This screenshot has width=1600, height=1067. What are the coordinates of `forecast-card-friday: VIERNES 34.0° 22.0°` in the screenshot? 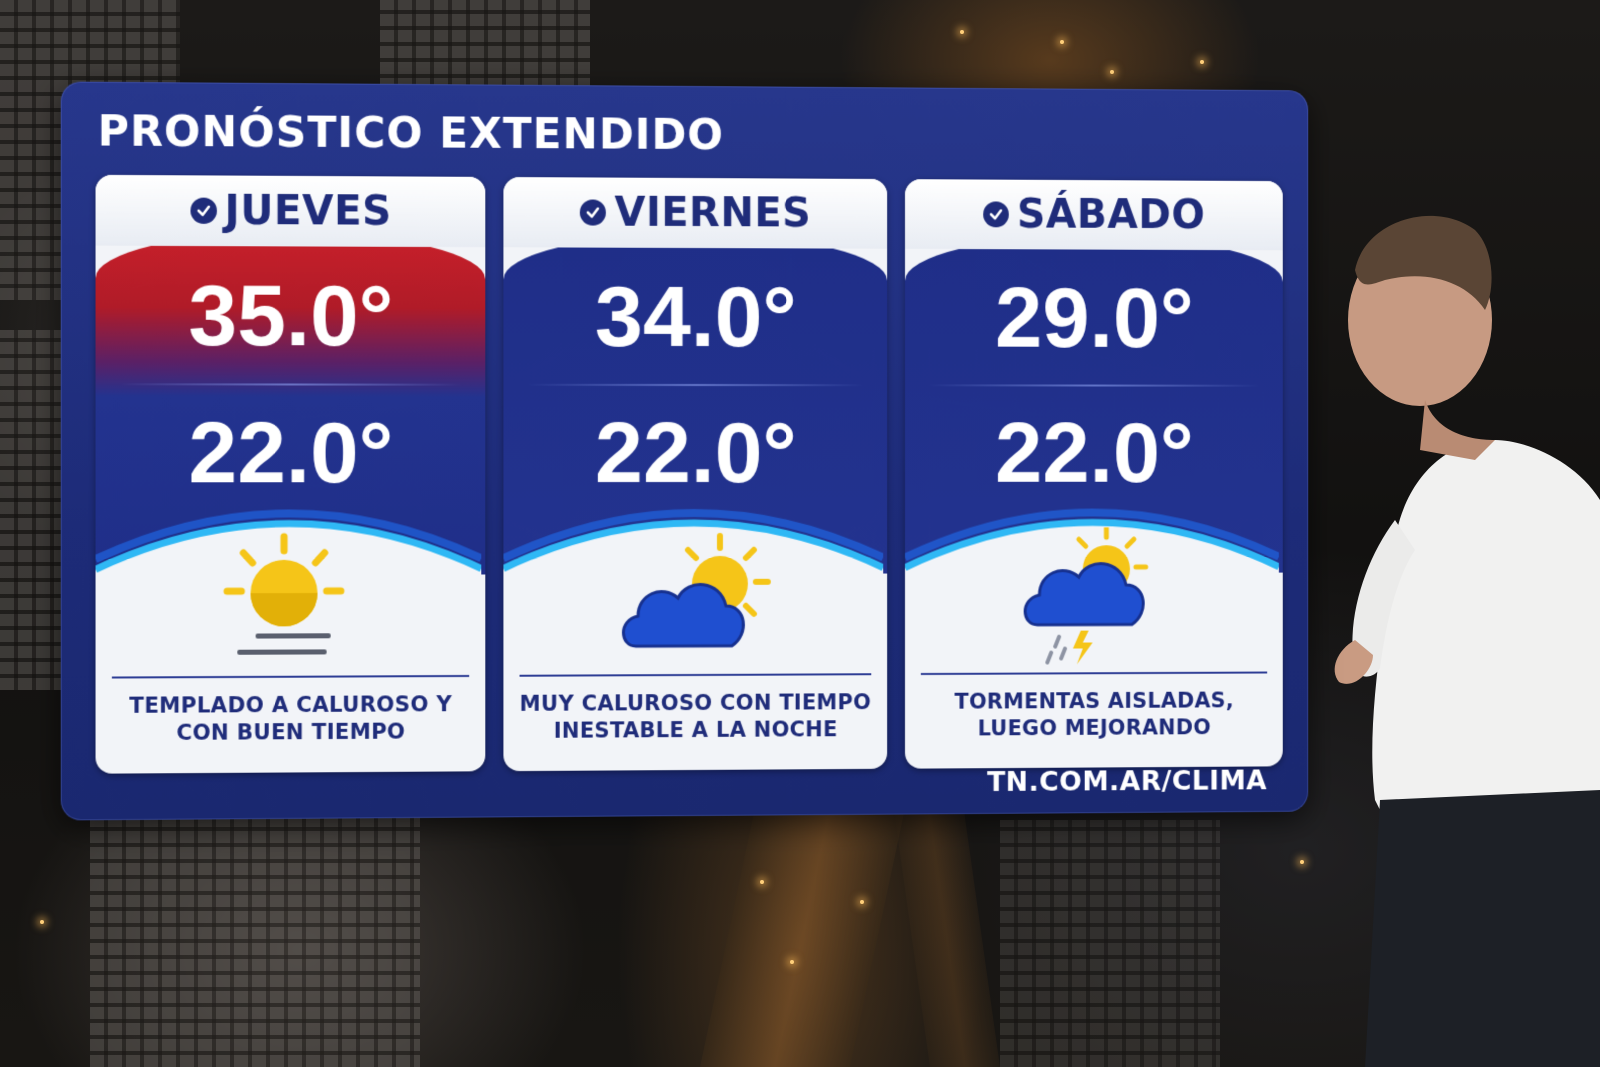 It's located at (695, 474).